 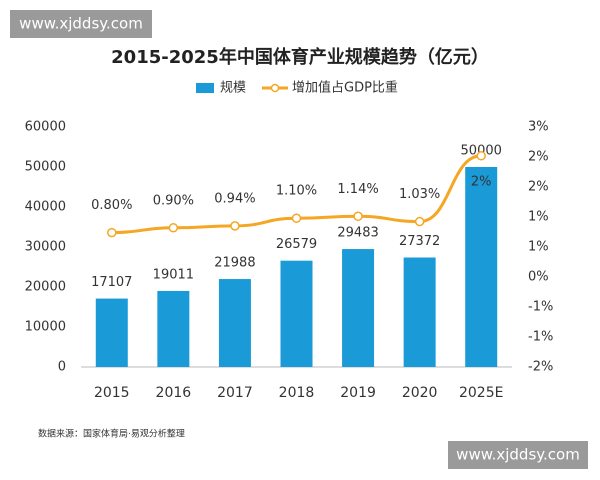 What do you see at coordinates (357, 233) in the screenshot?
I see `bar-value-label: 29483` at bounding box center [357, 233].